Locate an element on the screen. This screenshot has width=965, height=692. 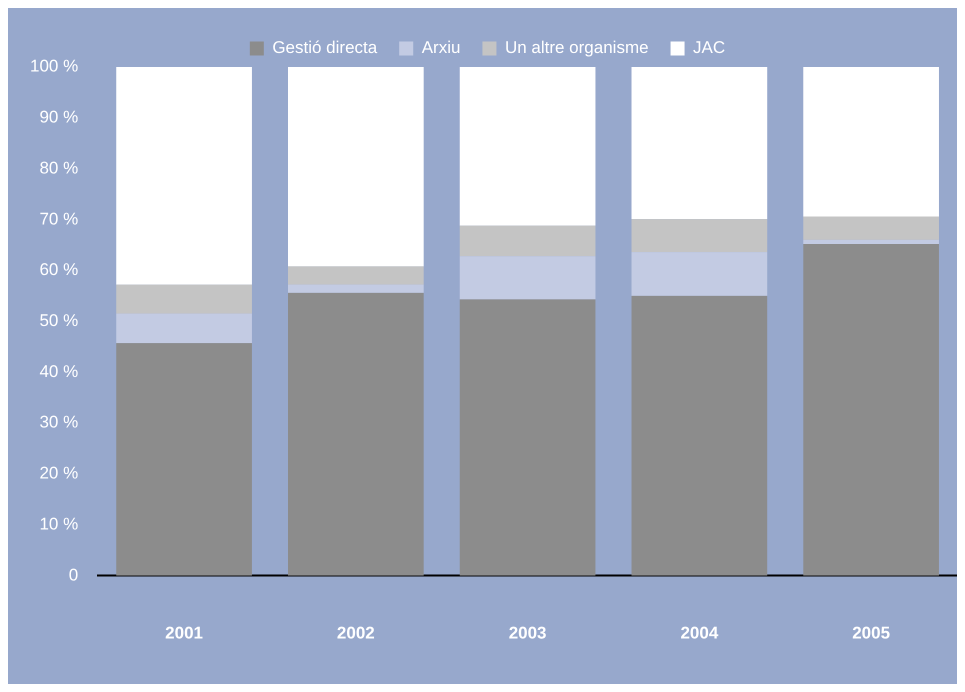
y-tick-label: 20 % is located at coordinates (58, 473).